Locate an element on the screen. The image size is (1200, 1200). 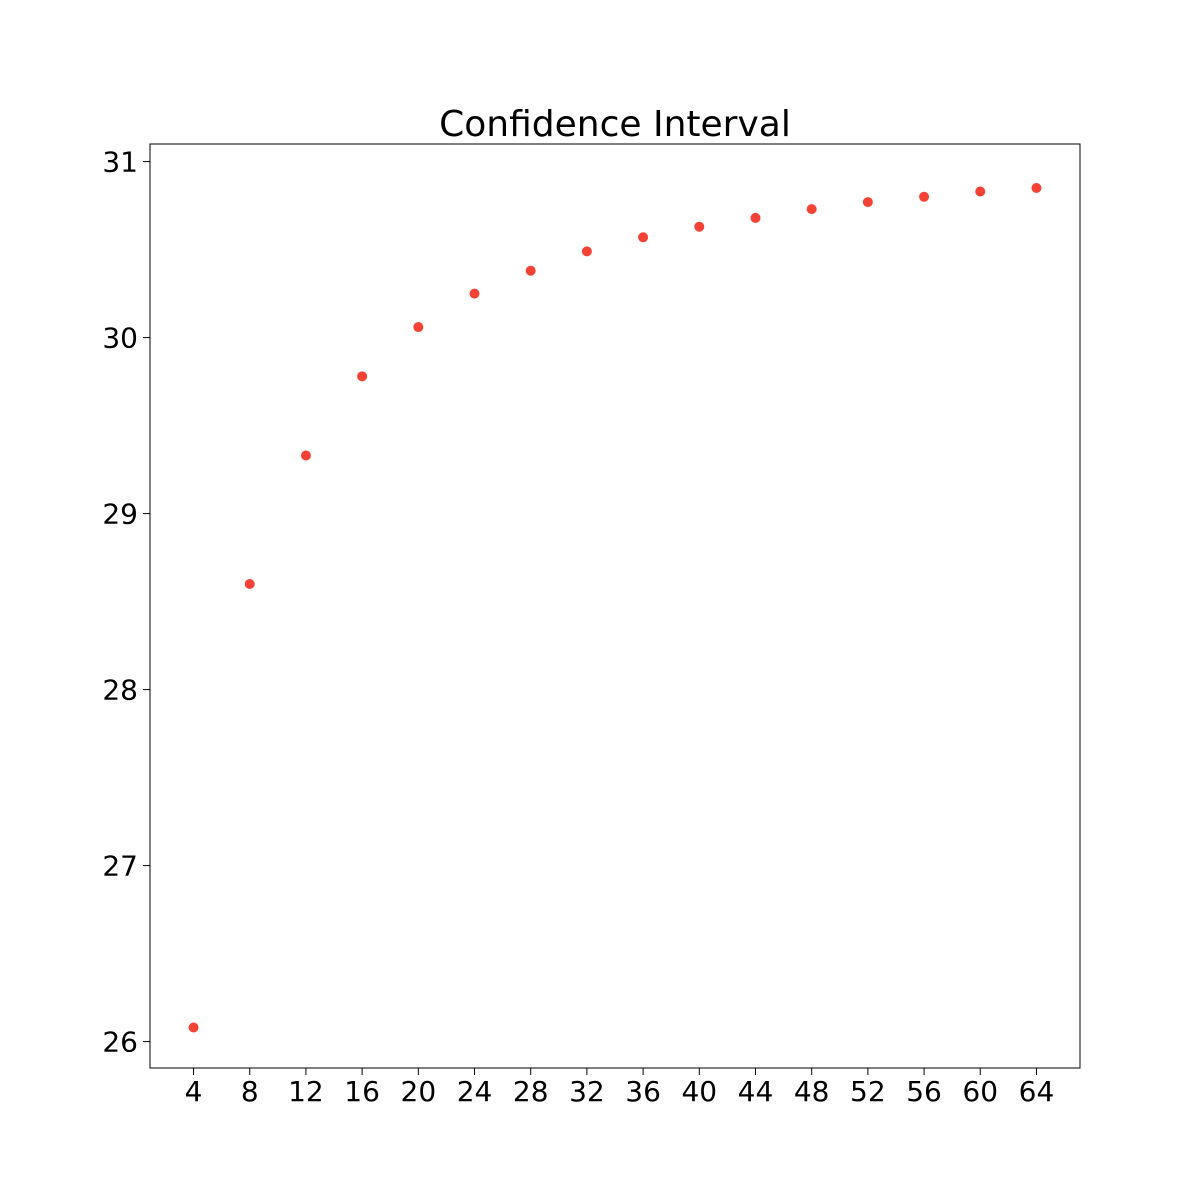
chart-title: Confidence Interval is located at coordinates (615, 124).